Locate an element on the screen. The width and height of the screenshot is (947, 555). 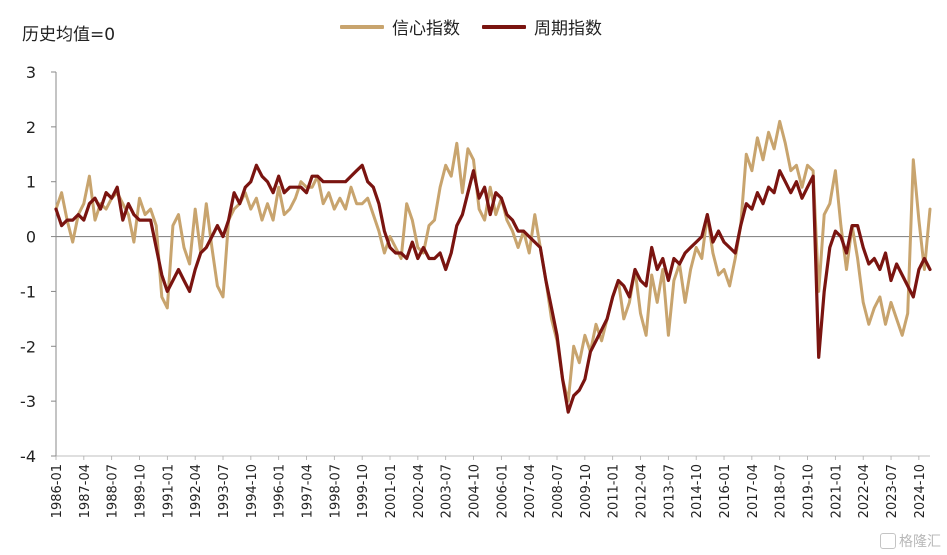
x-tick-label: 2024-10 is located at coordinates (920, 491).